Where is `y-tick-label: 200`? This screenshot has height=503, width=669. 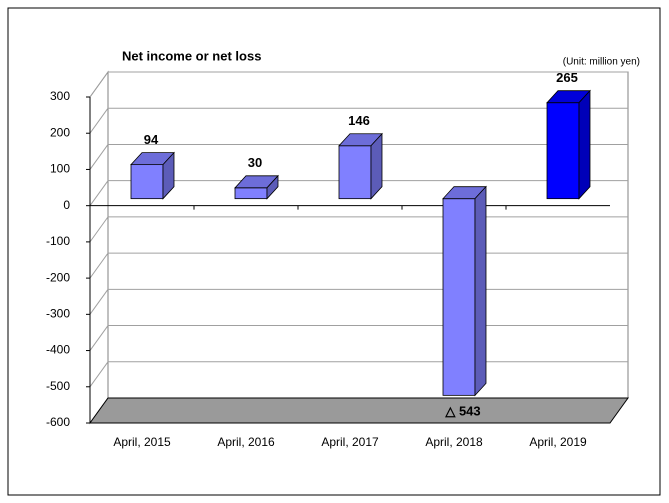 y-tick-label: 200 is located at coordinates (60, 132).